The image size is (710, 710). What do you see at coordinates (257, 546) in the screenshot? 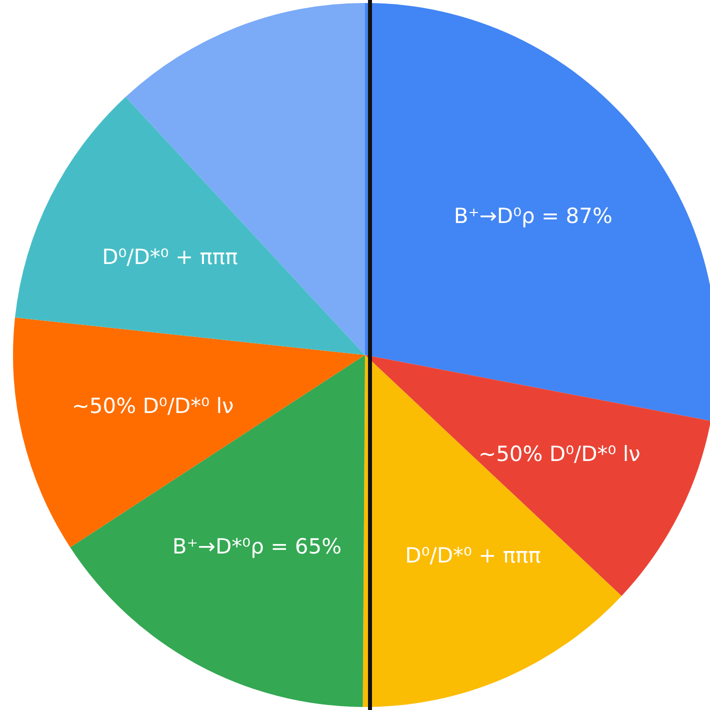
I see `slice-label: B⁺→D*⁰ρ = 65%` at bounding box center [257, 546].